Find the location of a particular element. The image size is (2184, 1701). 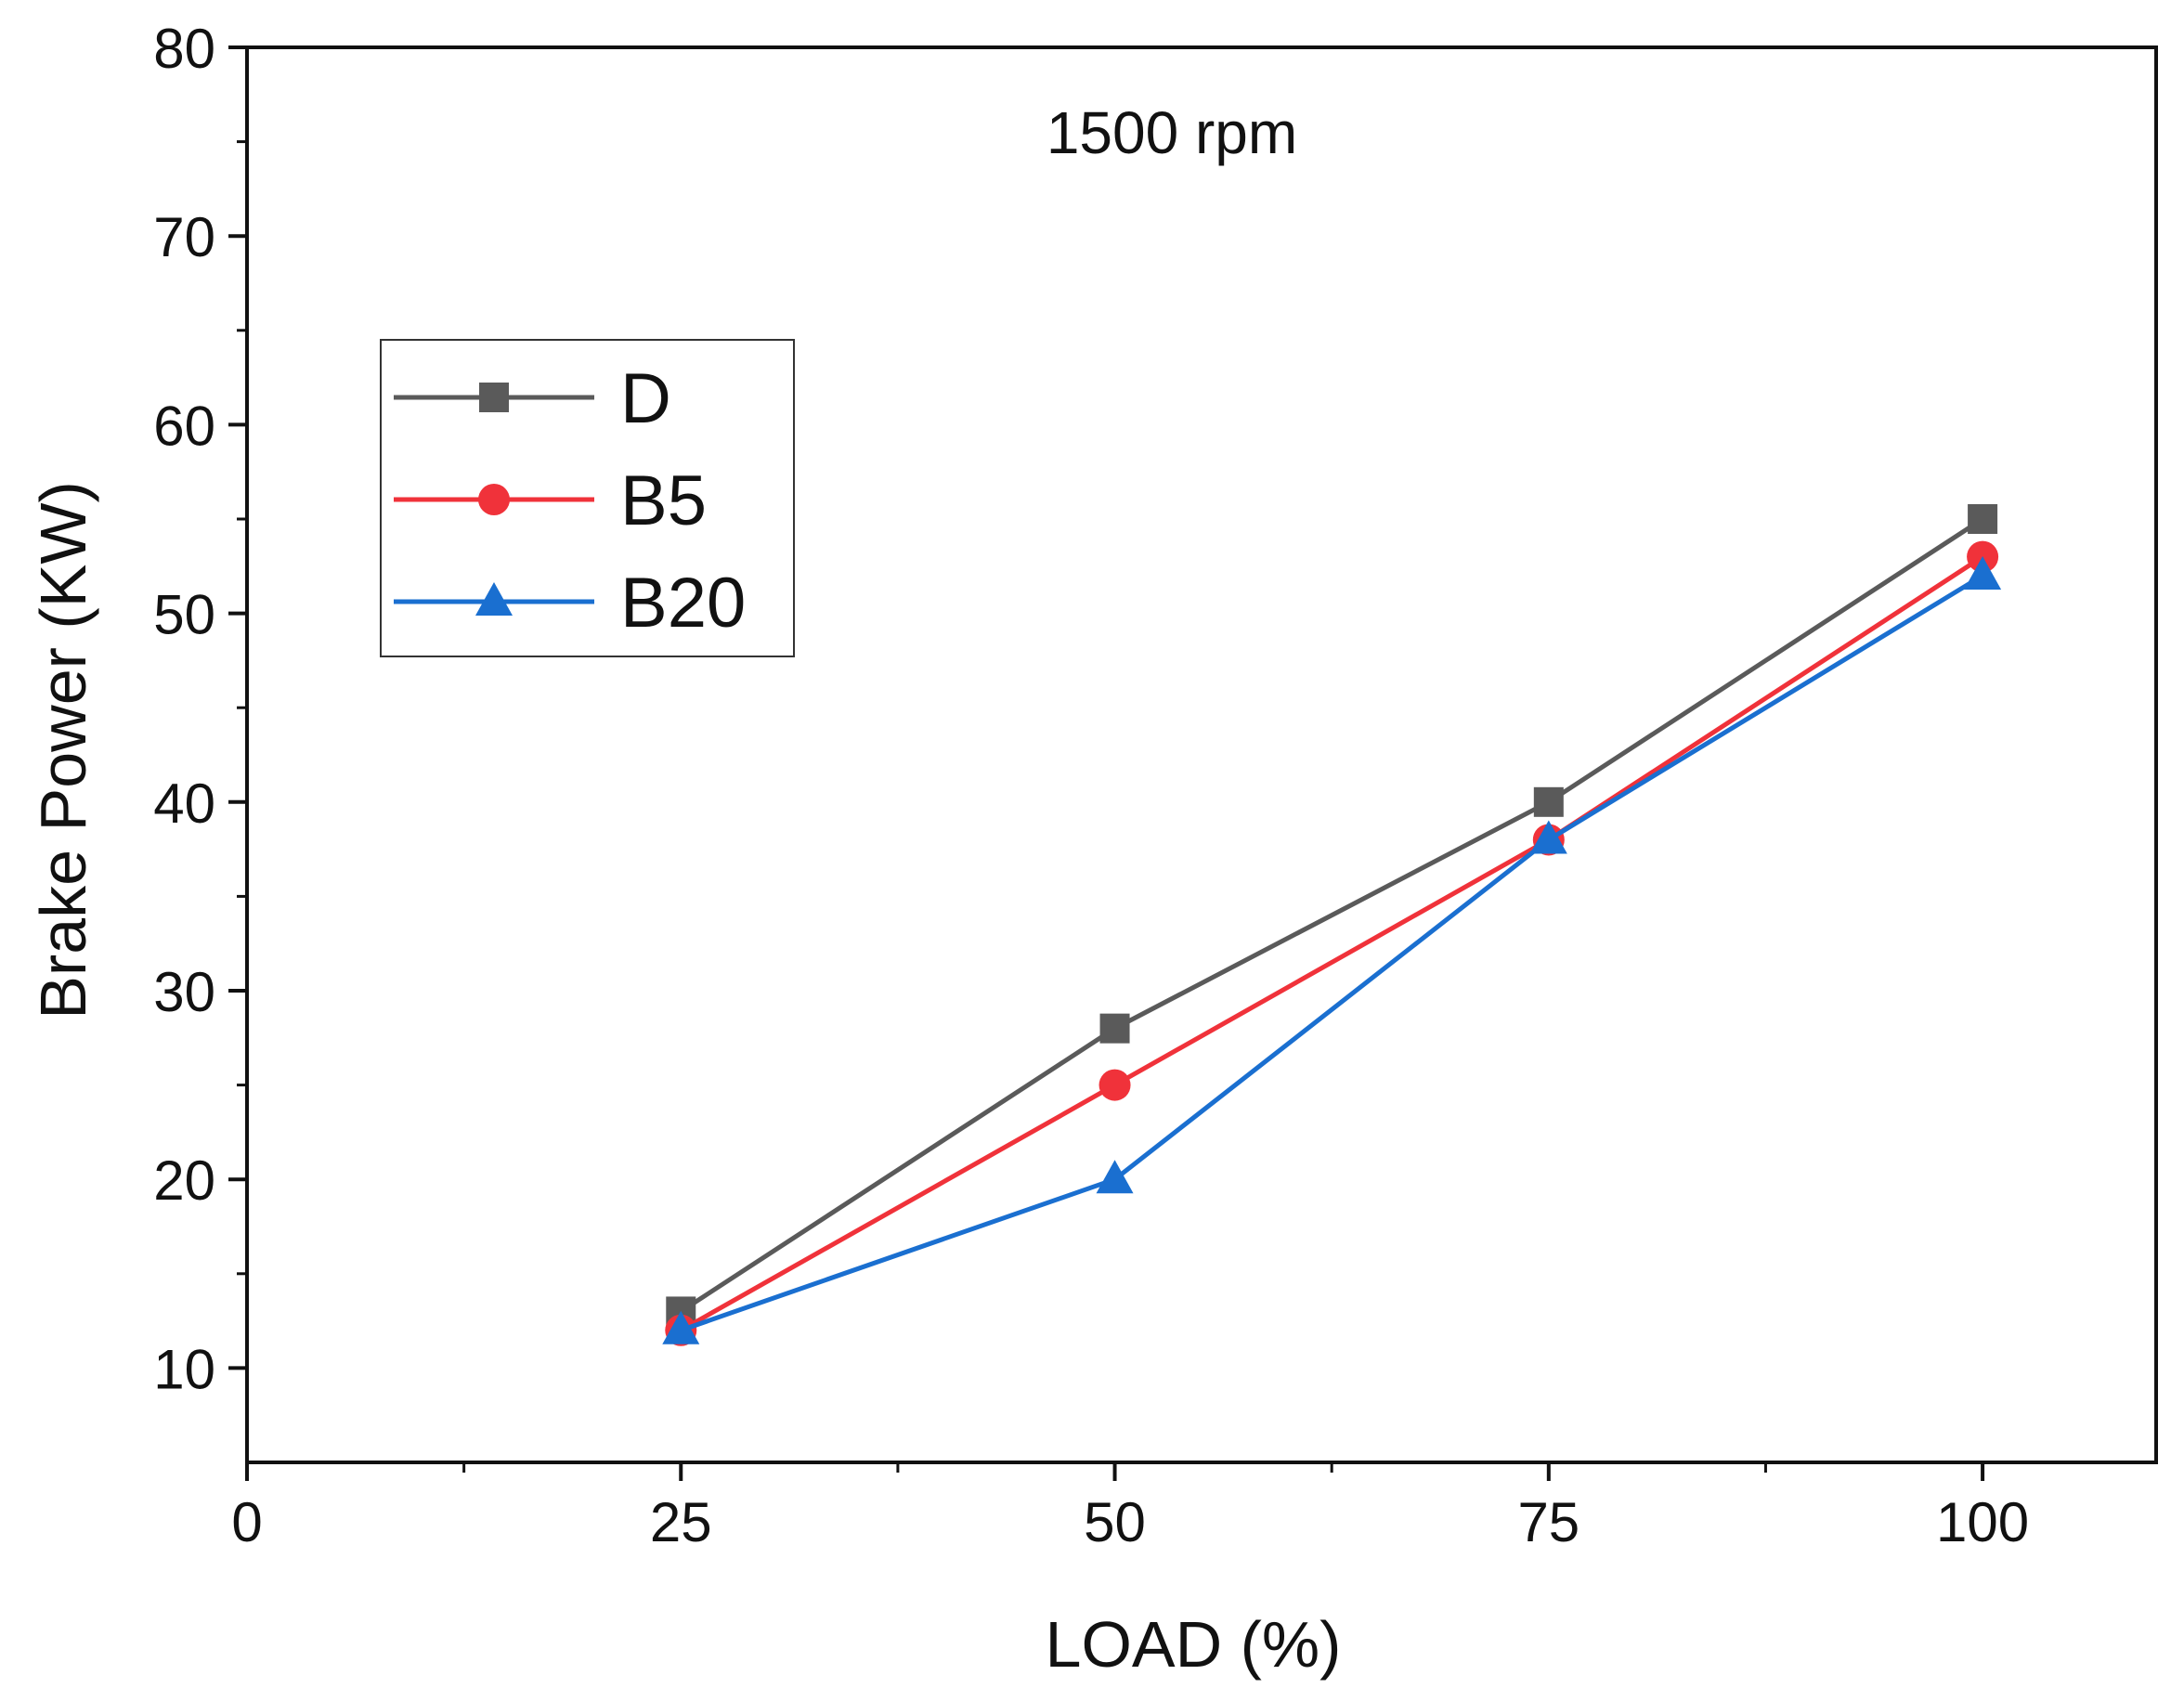

x-tick-label: 25 is located at coordinates (681, 1522).